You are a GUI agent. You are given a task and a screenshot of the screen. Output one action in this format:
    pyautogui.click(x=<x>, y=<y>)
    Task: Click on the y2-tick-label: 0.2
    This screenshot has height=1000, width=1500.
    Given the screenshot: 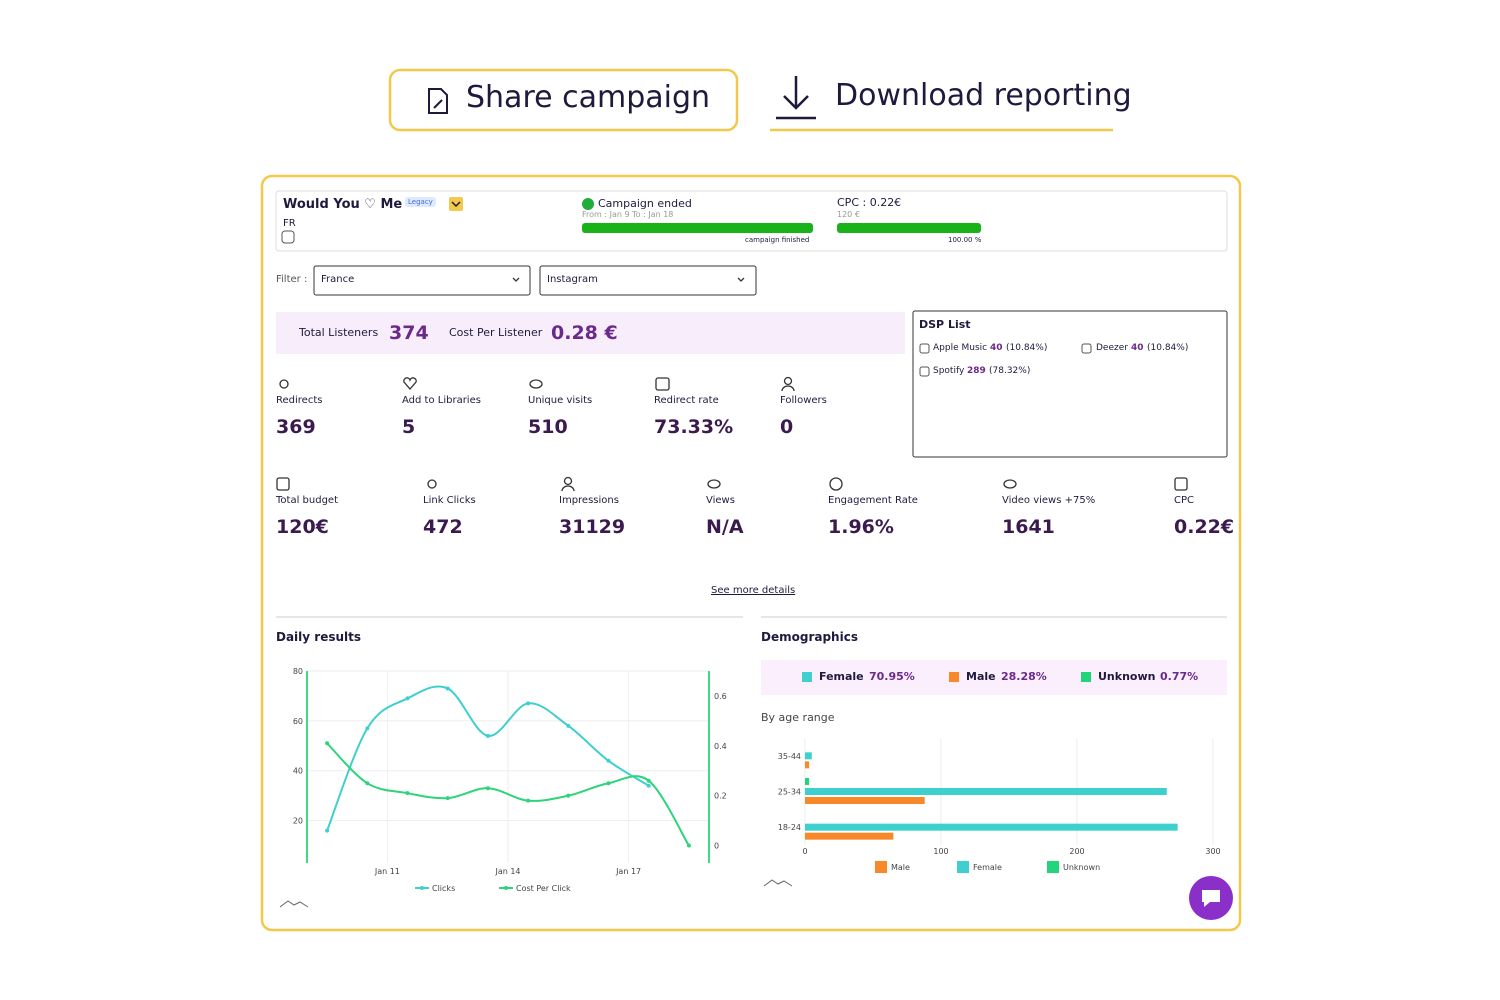 What is the action you would take?
    pyautogui.click(x=720, y=796)
    